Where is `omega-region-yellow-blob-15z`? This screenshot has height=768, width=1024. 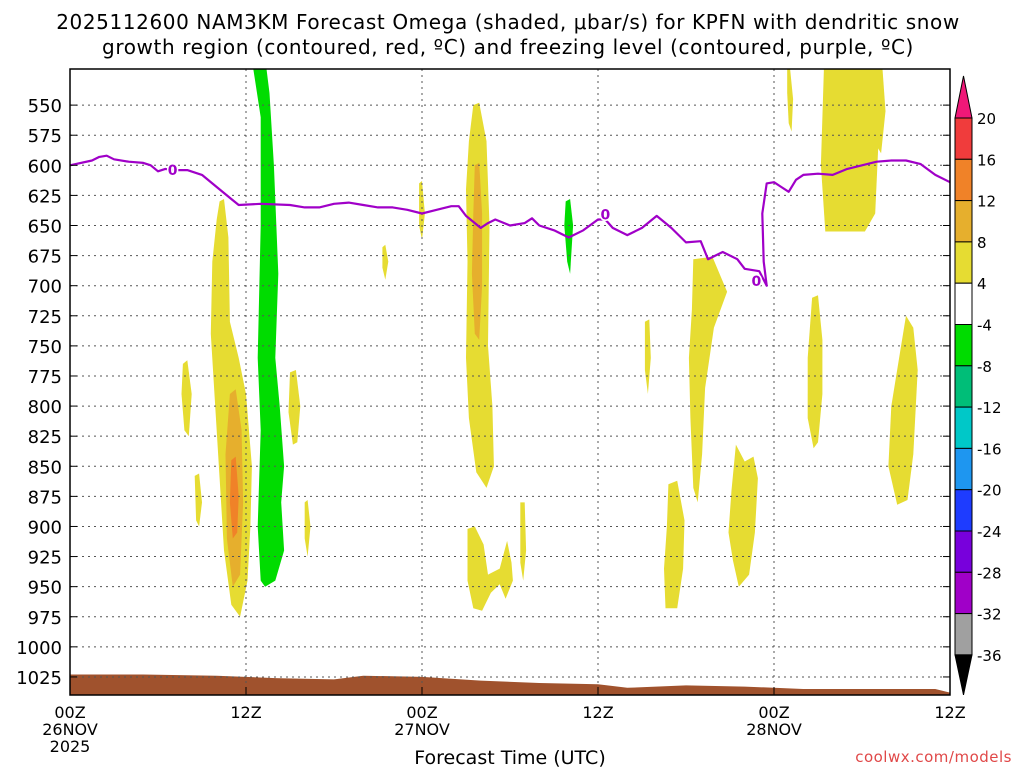
omega-region-yellow-blob-15z is located at coordinates (294, 407).